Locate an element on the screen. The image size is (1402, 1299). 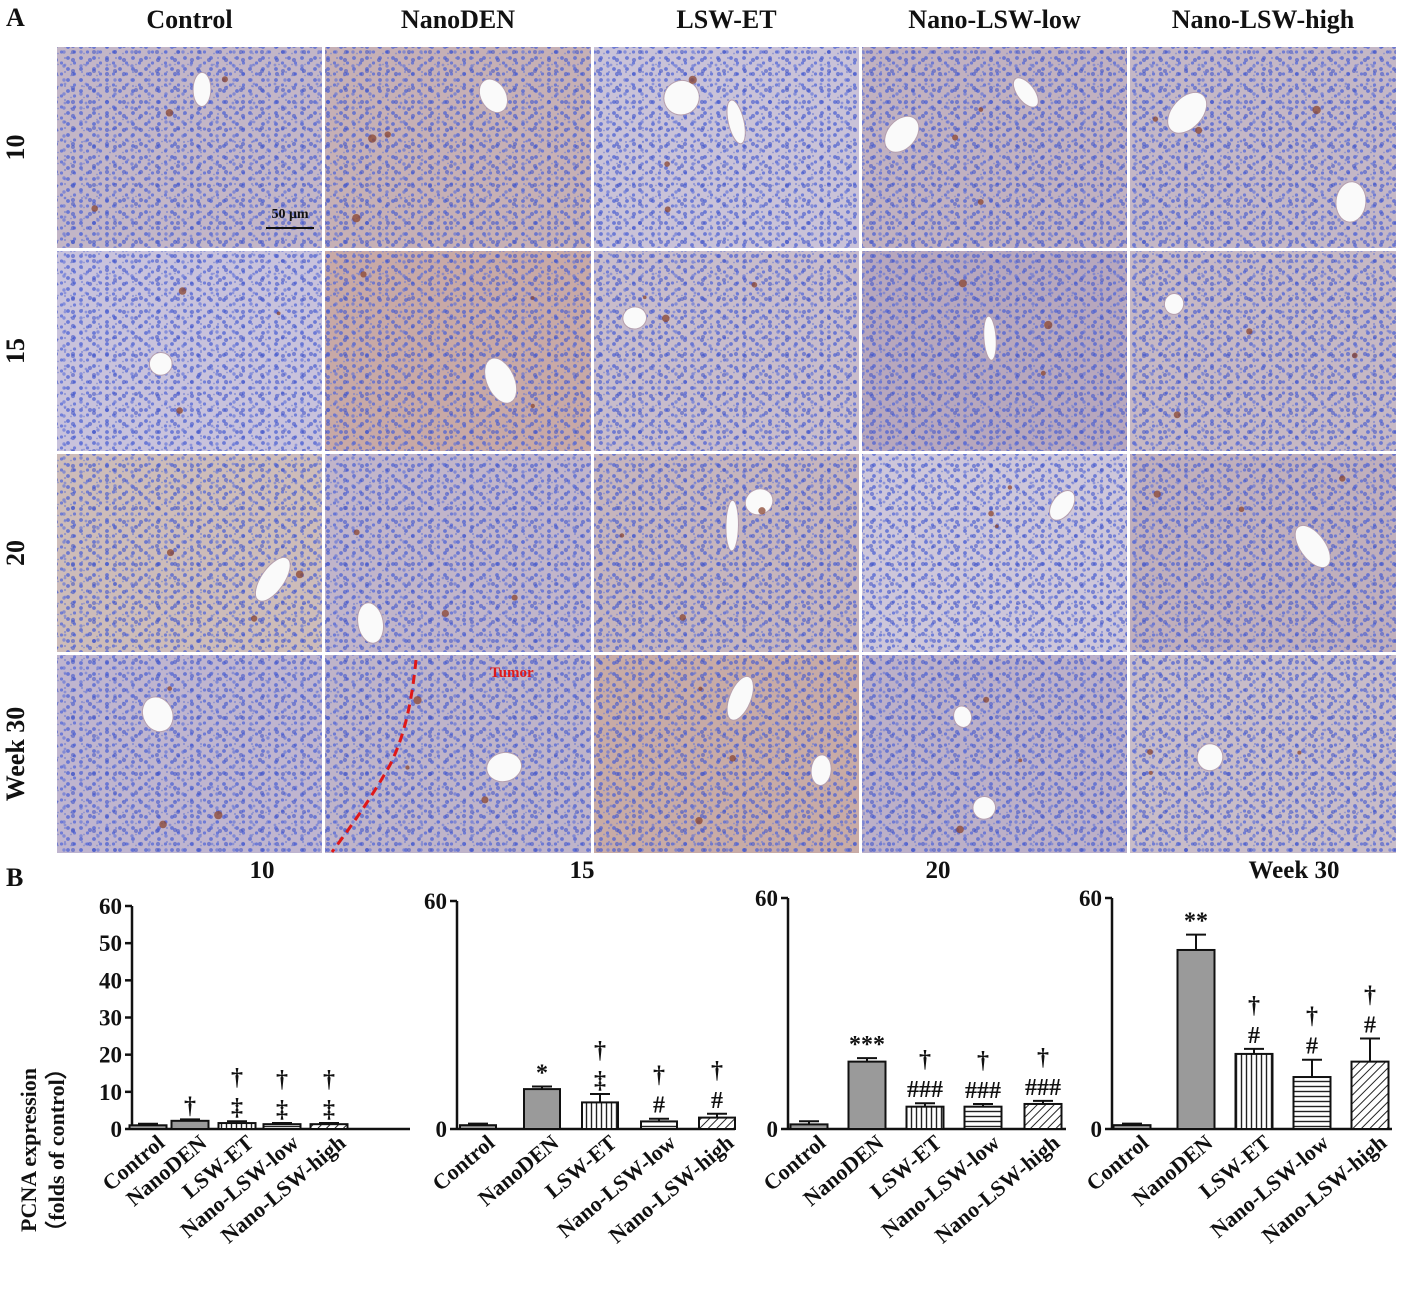
column-header: Nano-LSW-low is located at coordinates (994, 19).